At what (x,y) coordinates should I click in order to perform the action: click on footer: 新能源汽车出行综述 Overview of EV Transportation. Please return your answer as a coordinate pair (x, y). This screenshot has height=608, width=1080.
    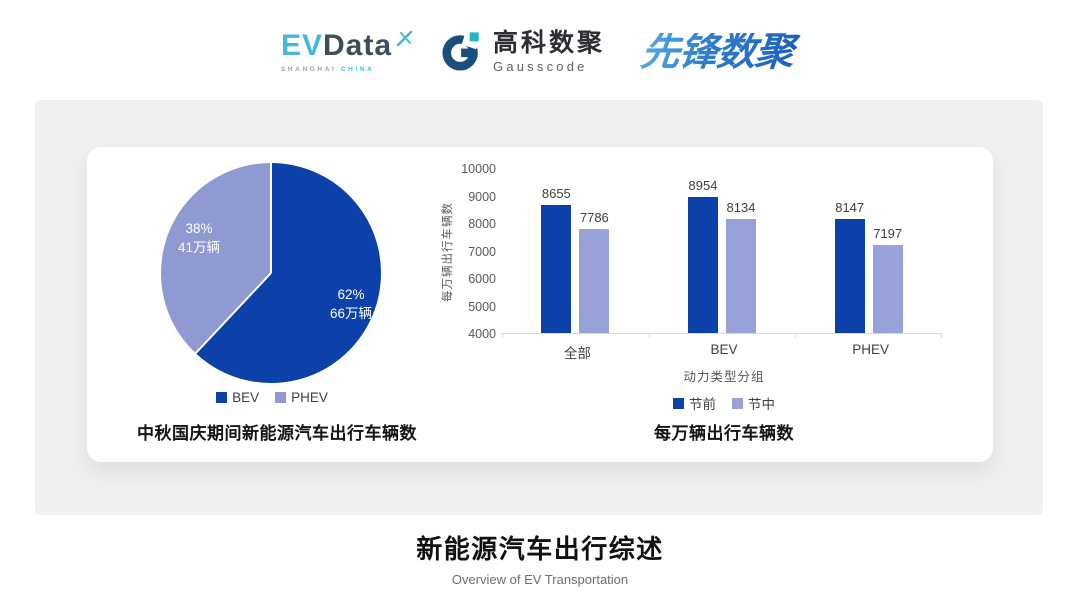
    Looking at the image, I should click on (540, 558).